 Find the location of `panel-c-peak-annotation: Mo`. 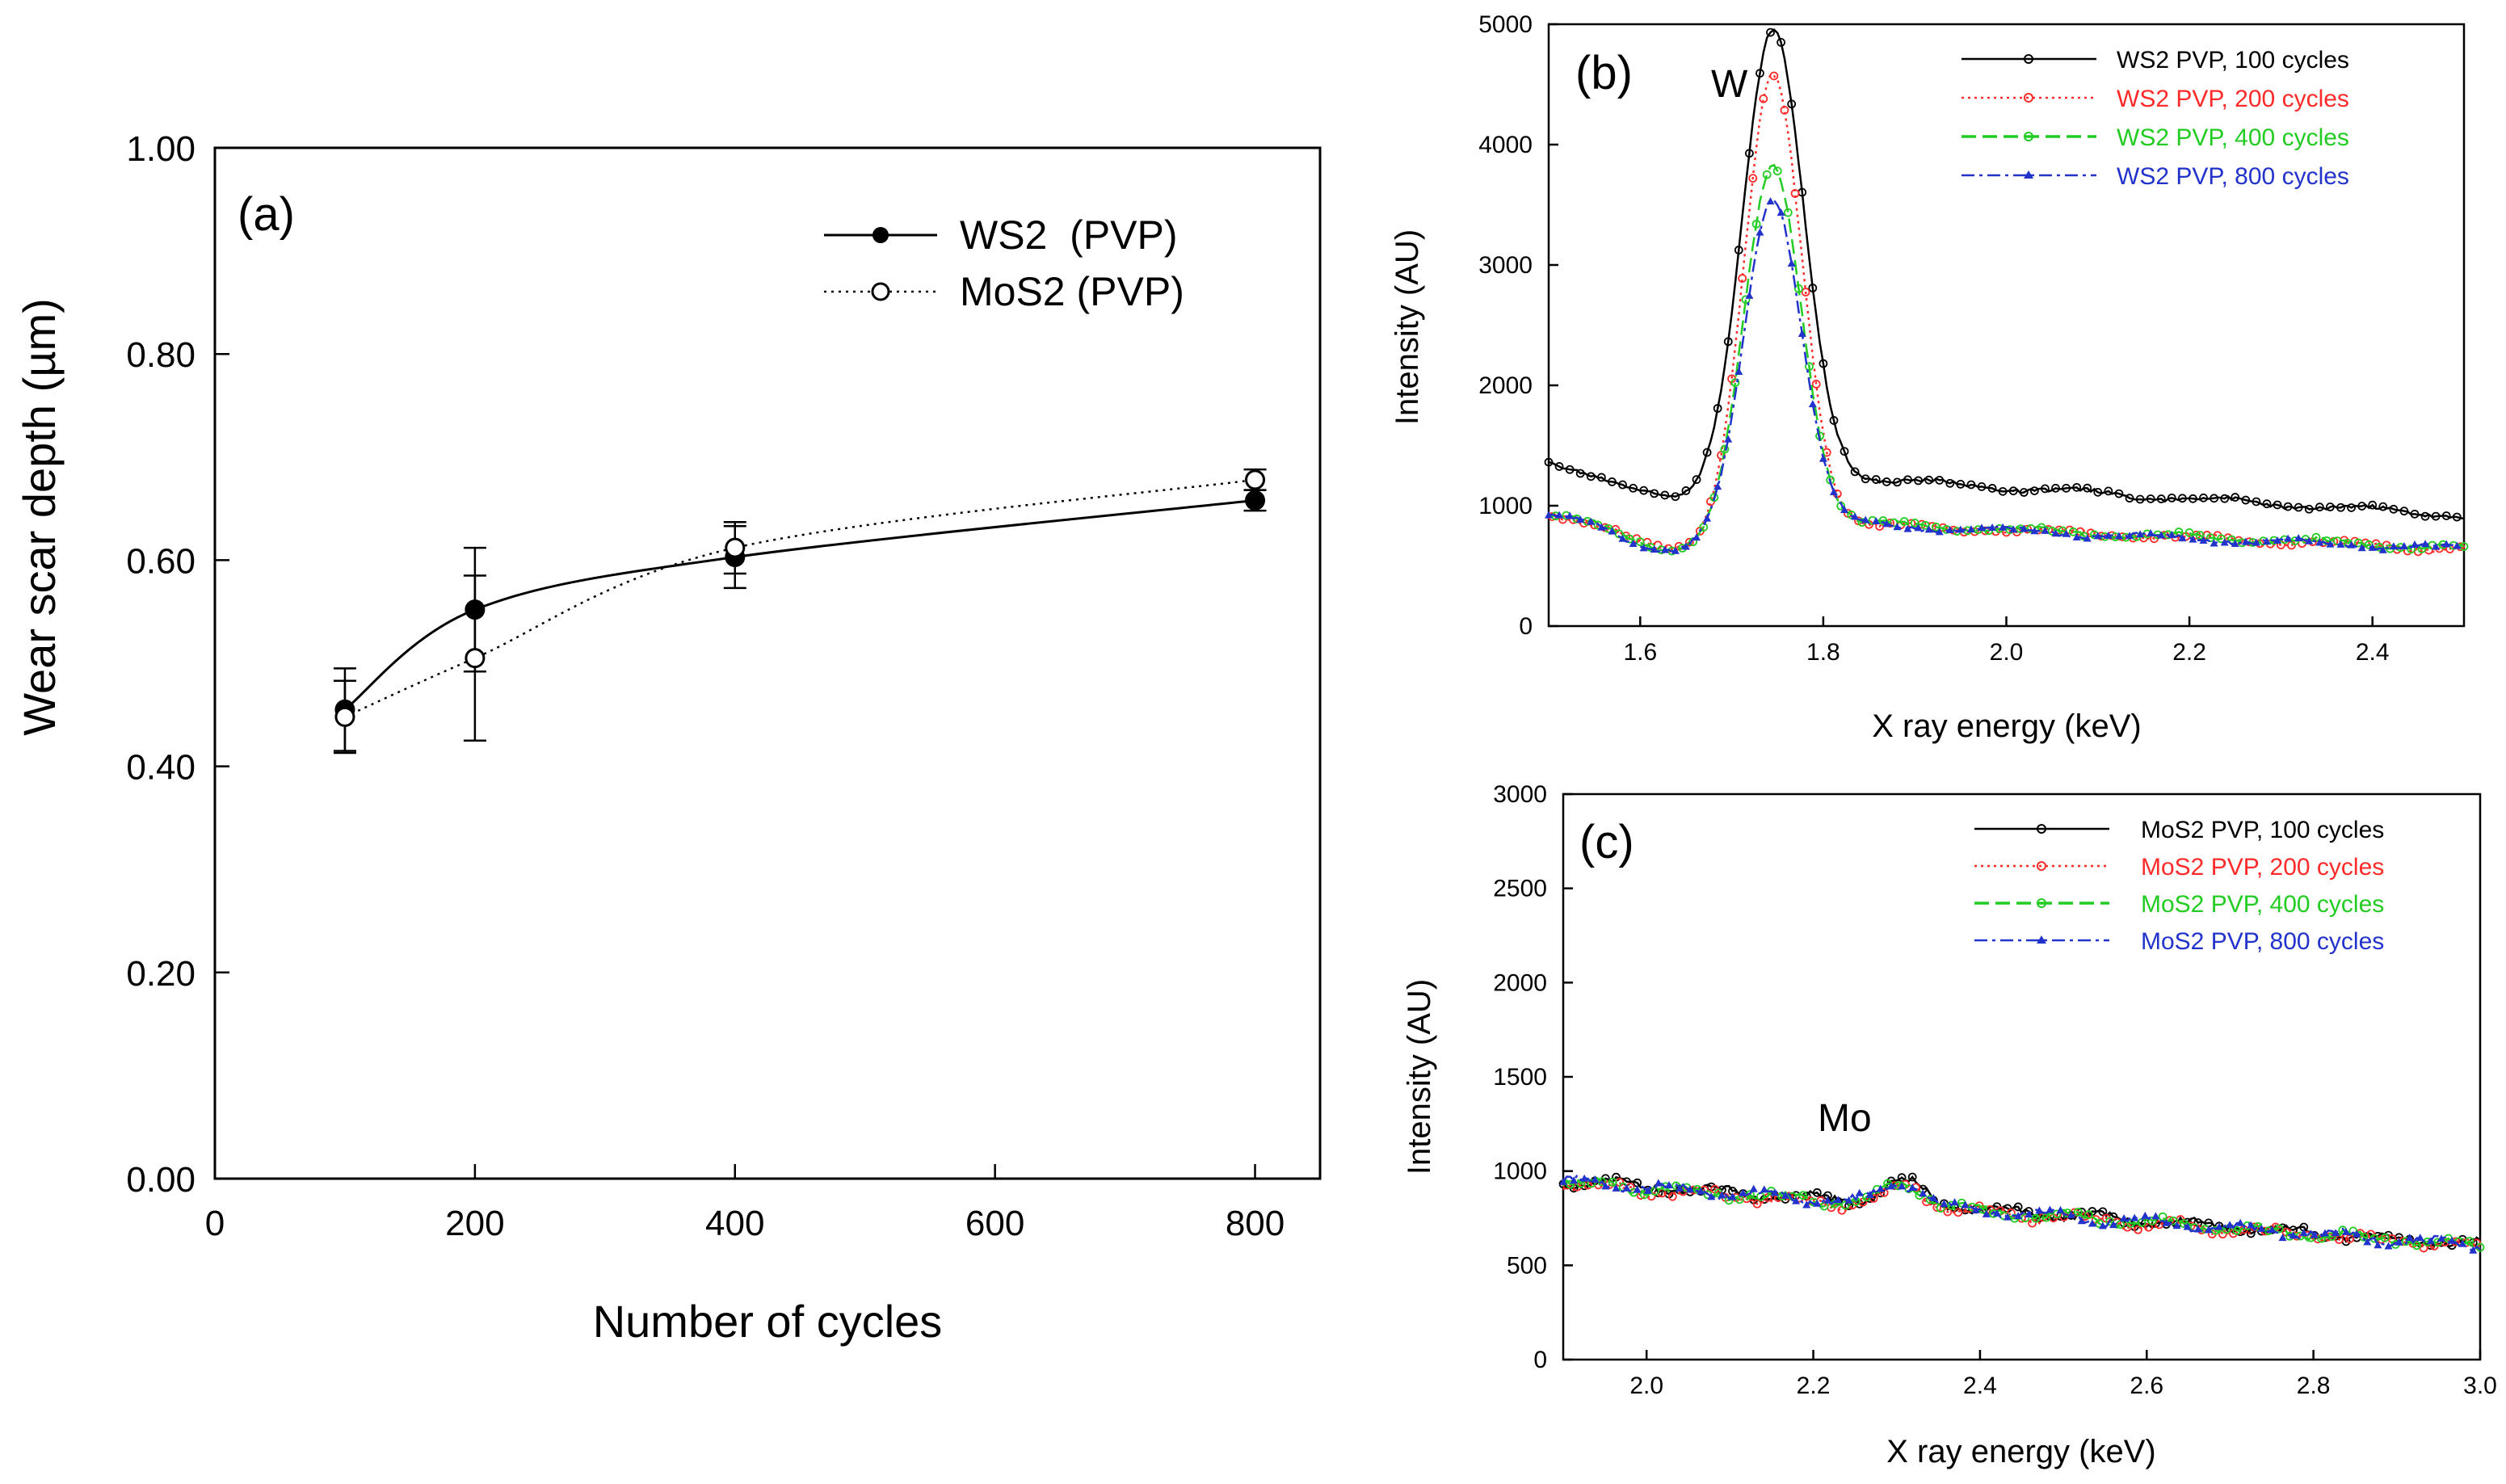

panel-c-peak-annotation: Mo is located at coordinates (1845, 1118).